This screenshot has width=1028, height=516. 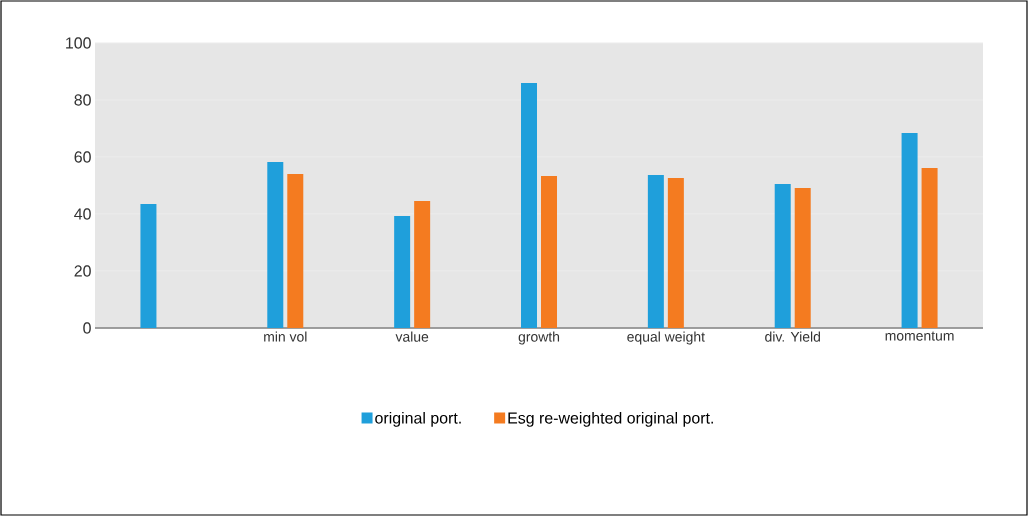 I want to click on x-tick-label: growth, so click(x=539, y=338).